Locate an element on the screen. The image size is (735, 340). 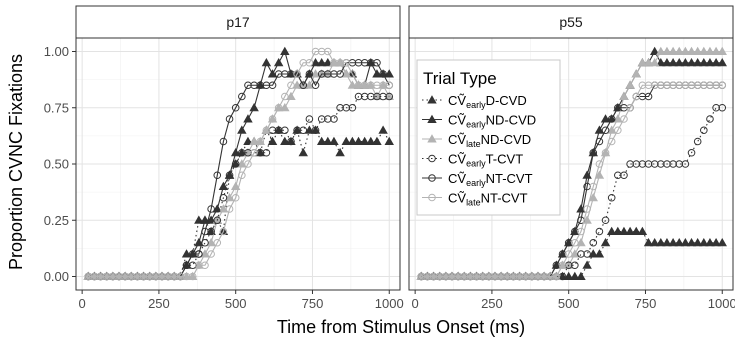
legend-entry-early_t_cvt: CṼearlyT-CVT is located at coordinates (472, 160).